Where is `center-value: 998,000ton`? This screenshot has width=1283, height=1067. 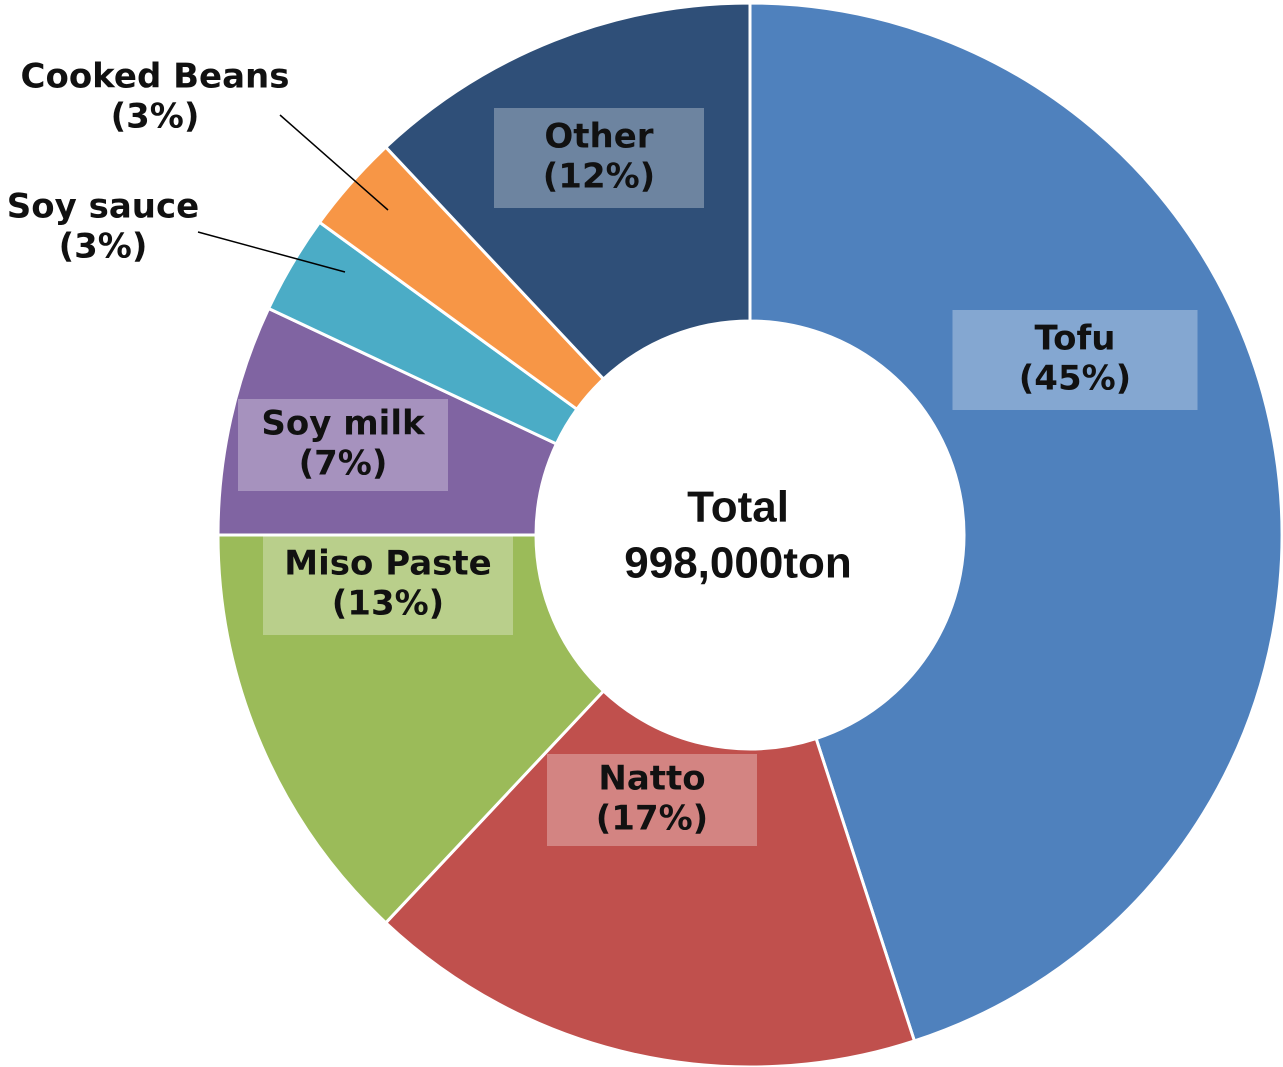
center-value: 998,000ton is located at coordinates (737, 563).